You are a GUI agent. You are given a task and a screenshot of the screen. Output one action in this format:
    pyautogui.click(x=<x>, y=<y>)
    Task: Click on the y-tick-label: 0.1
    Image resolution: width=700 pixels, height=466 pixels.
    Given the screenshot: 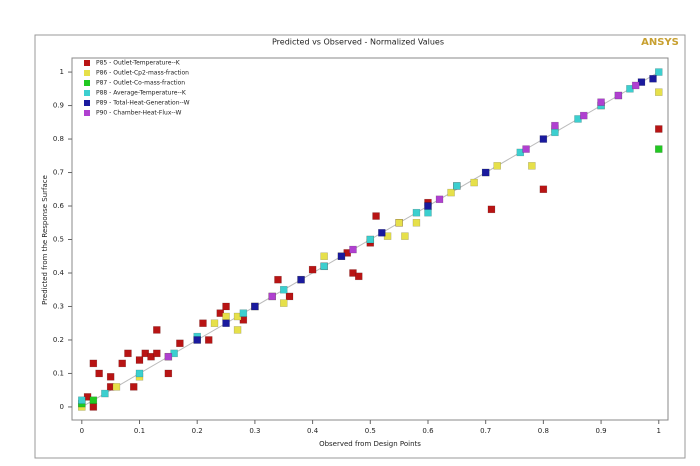 What is the action you would take?
    pyautogui.click(x=58, y=373)
    